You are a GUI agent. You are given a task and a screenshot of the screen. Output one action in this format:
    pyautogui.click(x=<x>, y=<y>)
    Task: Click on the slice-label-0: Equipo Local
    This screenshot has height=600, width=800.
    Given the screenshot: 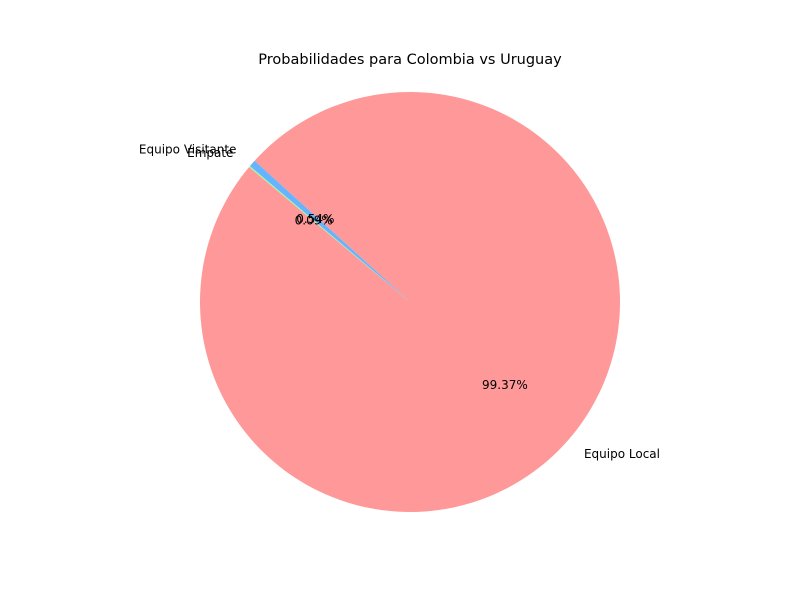 What is the action you would take?
    pyautogui.click(x=622, y=454)
    